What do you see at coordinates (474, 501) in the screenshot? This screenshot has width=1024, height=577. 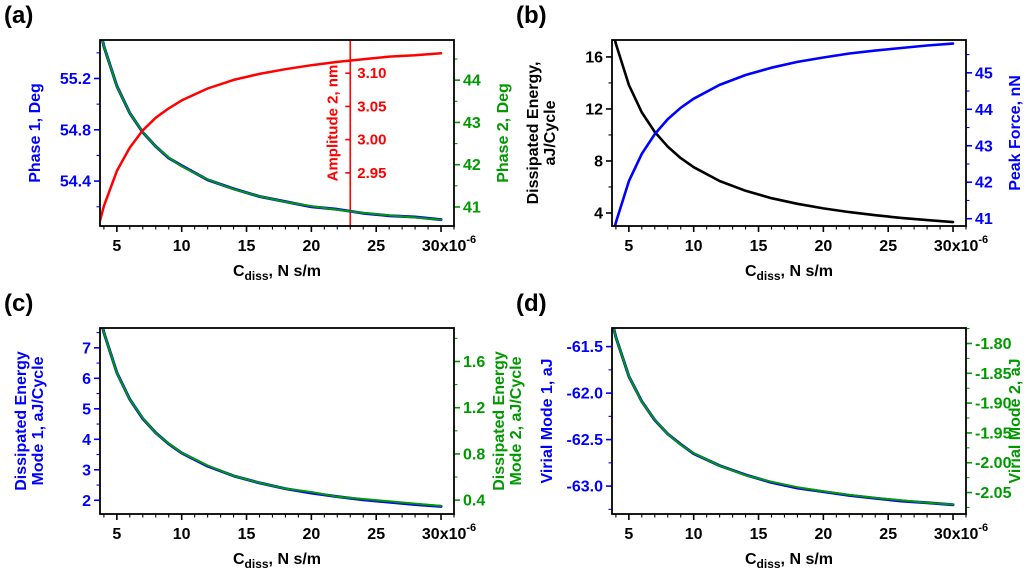 I see `y-tick-label: 0.4` at bounding box center [474, 501].